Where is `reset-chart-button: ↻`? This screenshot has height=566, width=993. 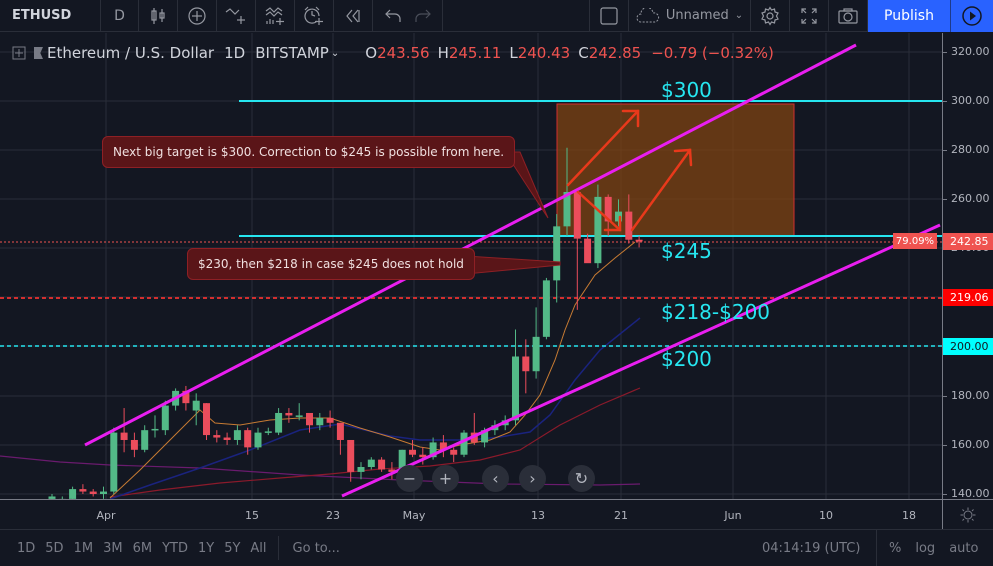 reset-chart-button: ↻ is located at coordinates (581, 478).